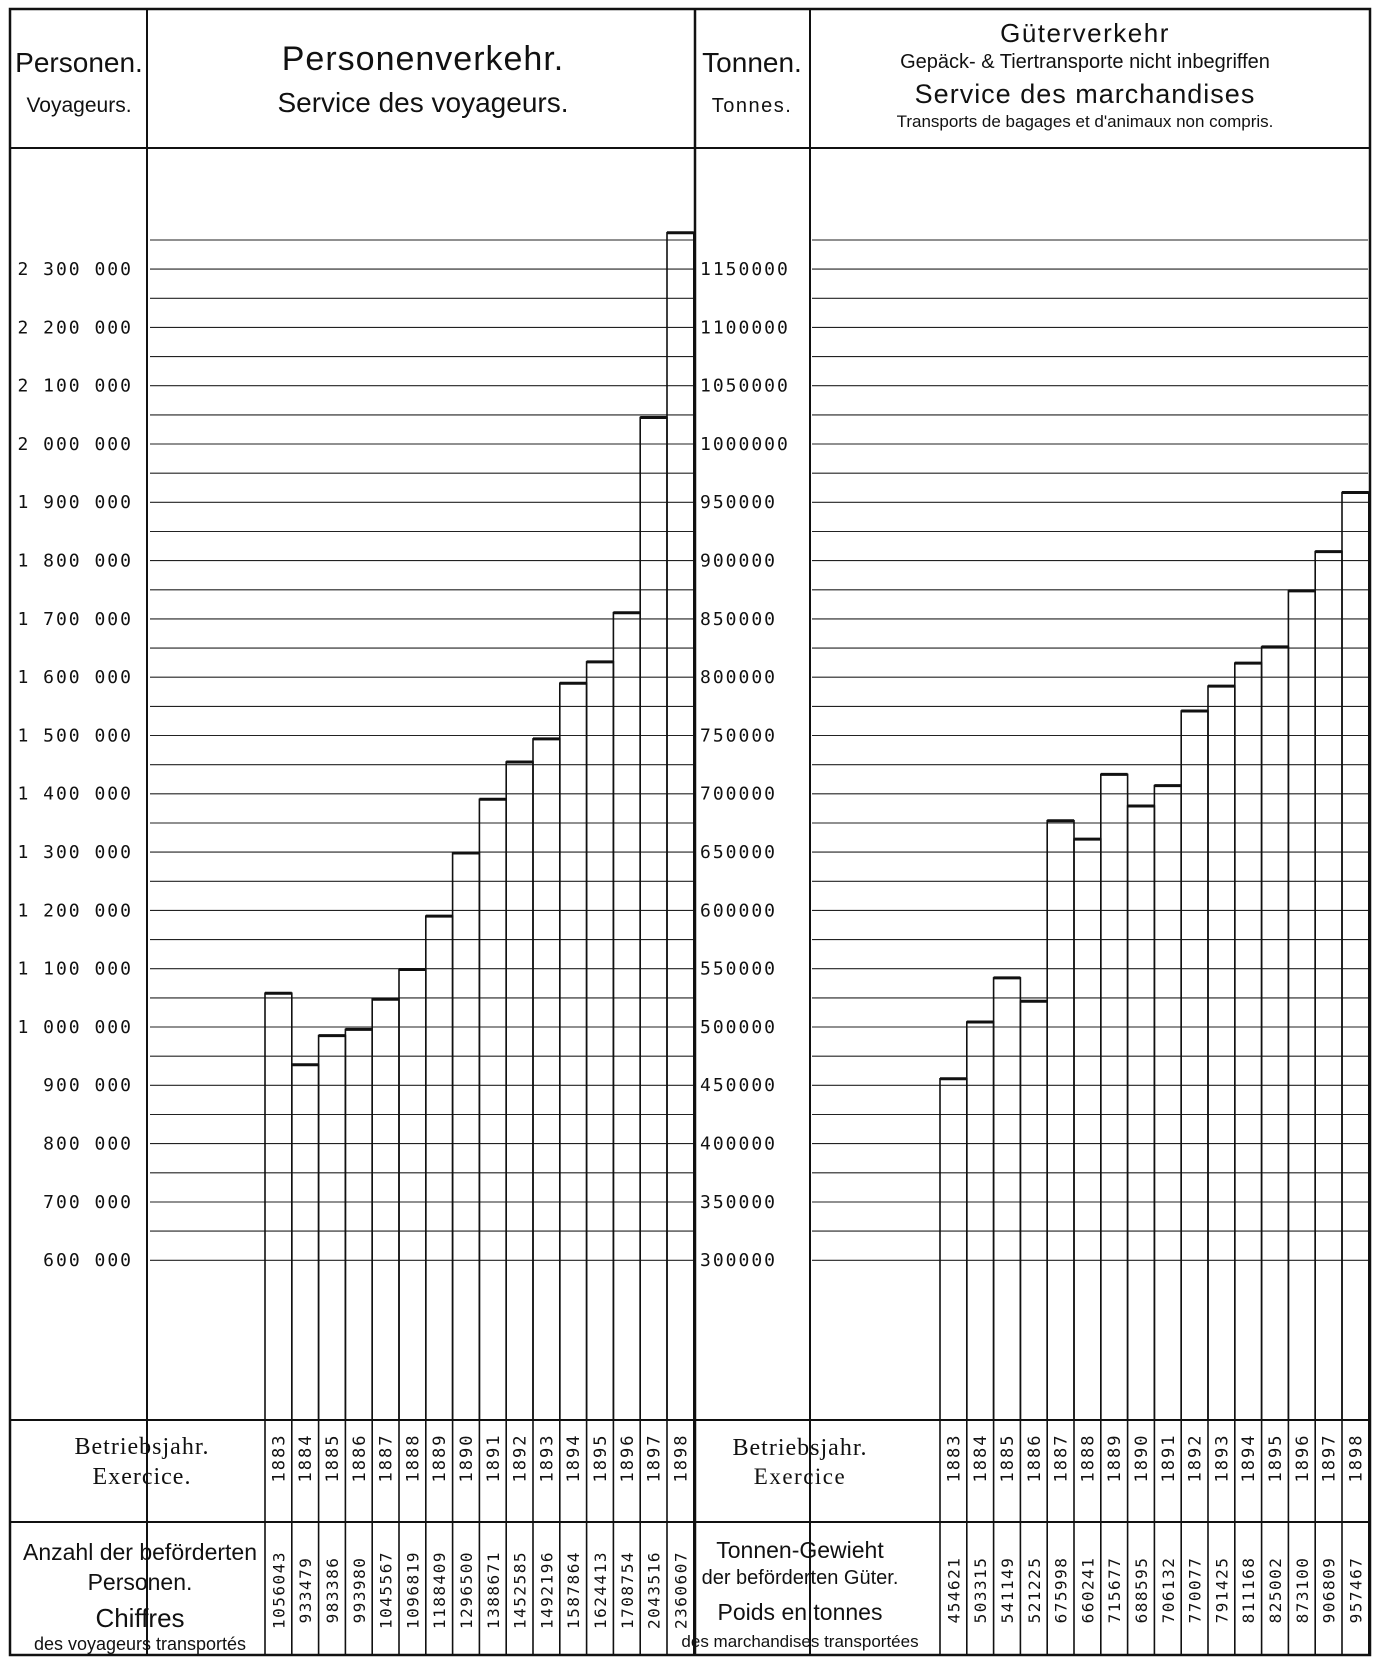  What do you see at coordinates (140, 1552) in the screenshot?
I see `passenger-count-label: Anzahl der beförderten` at bounding box center [140, 1552].